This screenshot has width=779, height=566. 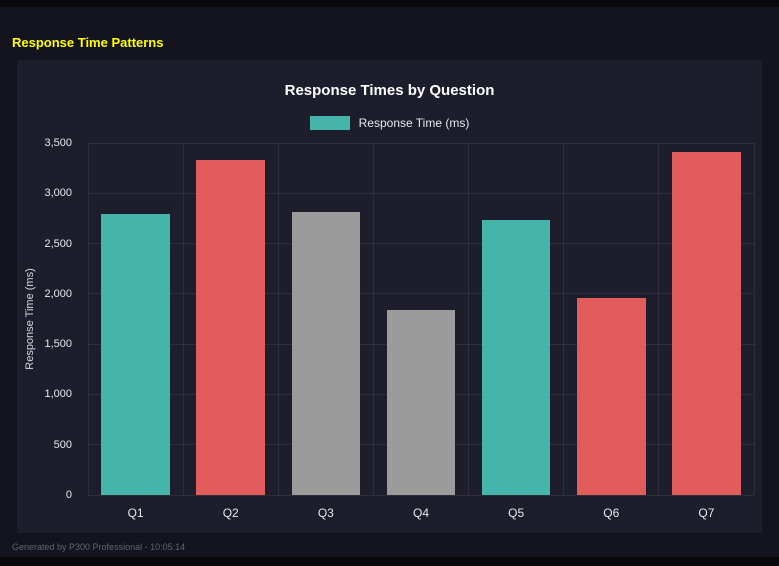 What do you see at coordinates (58, 193) in the screenshot?
I see `y-tick-label: 3,000` at bounding box center [58, 193].